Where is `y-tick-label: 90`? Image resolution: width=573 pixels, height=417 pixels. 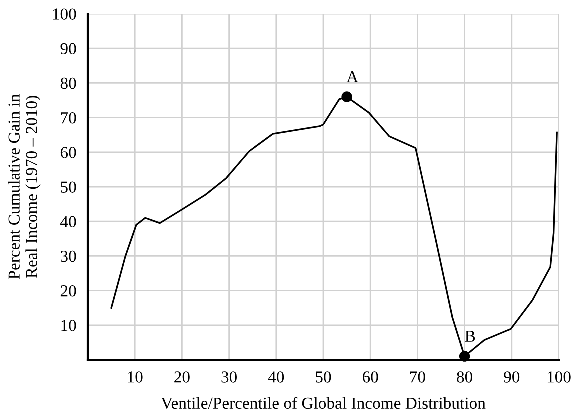
y-tick-label: 90 is located at coordinates (68, 49).